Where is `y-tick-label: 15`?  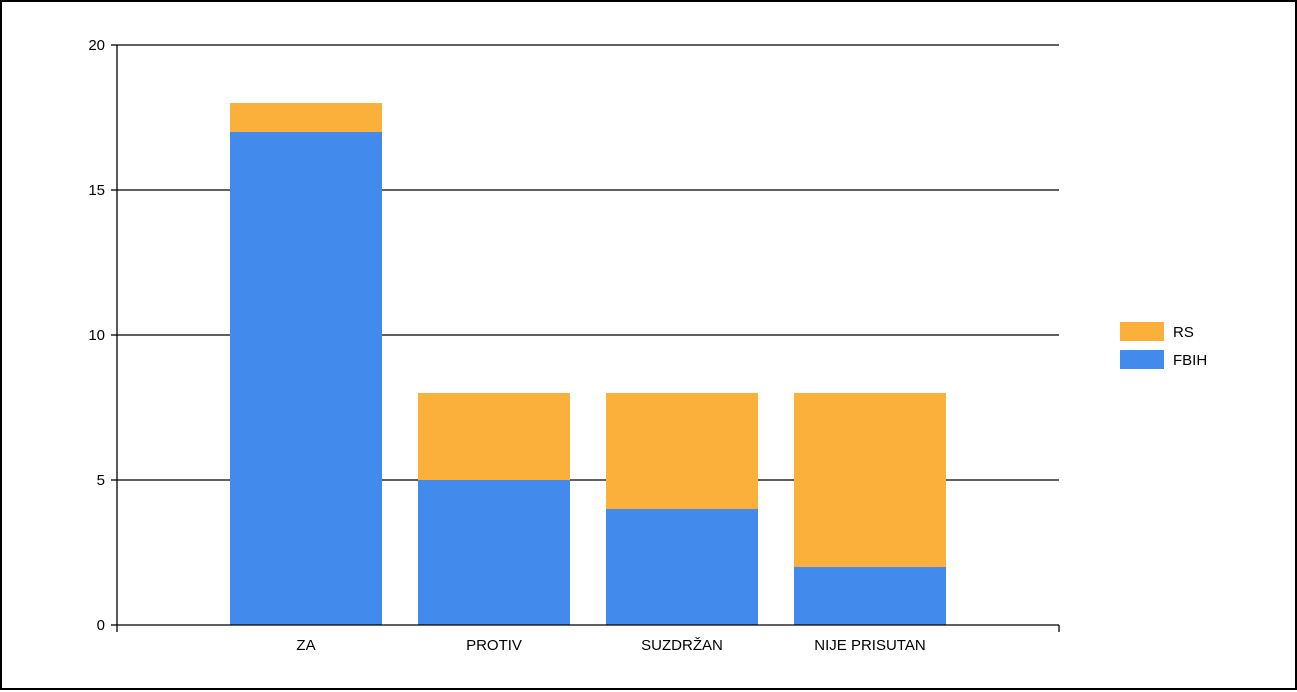 y-tick-label: 15 is located at coordinates (96, 190).